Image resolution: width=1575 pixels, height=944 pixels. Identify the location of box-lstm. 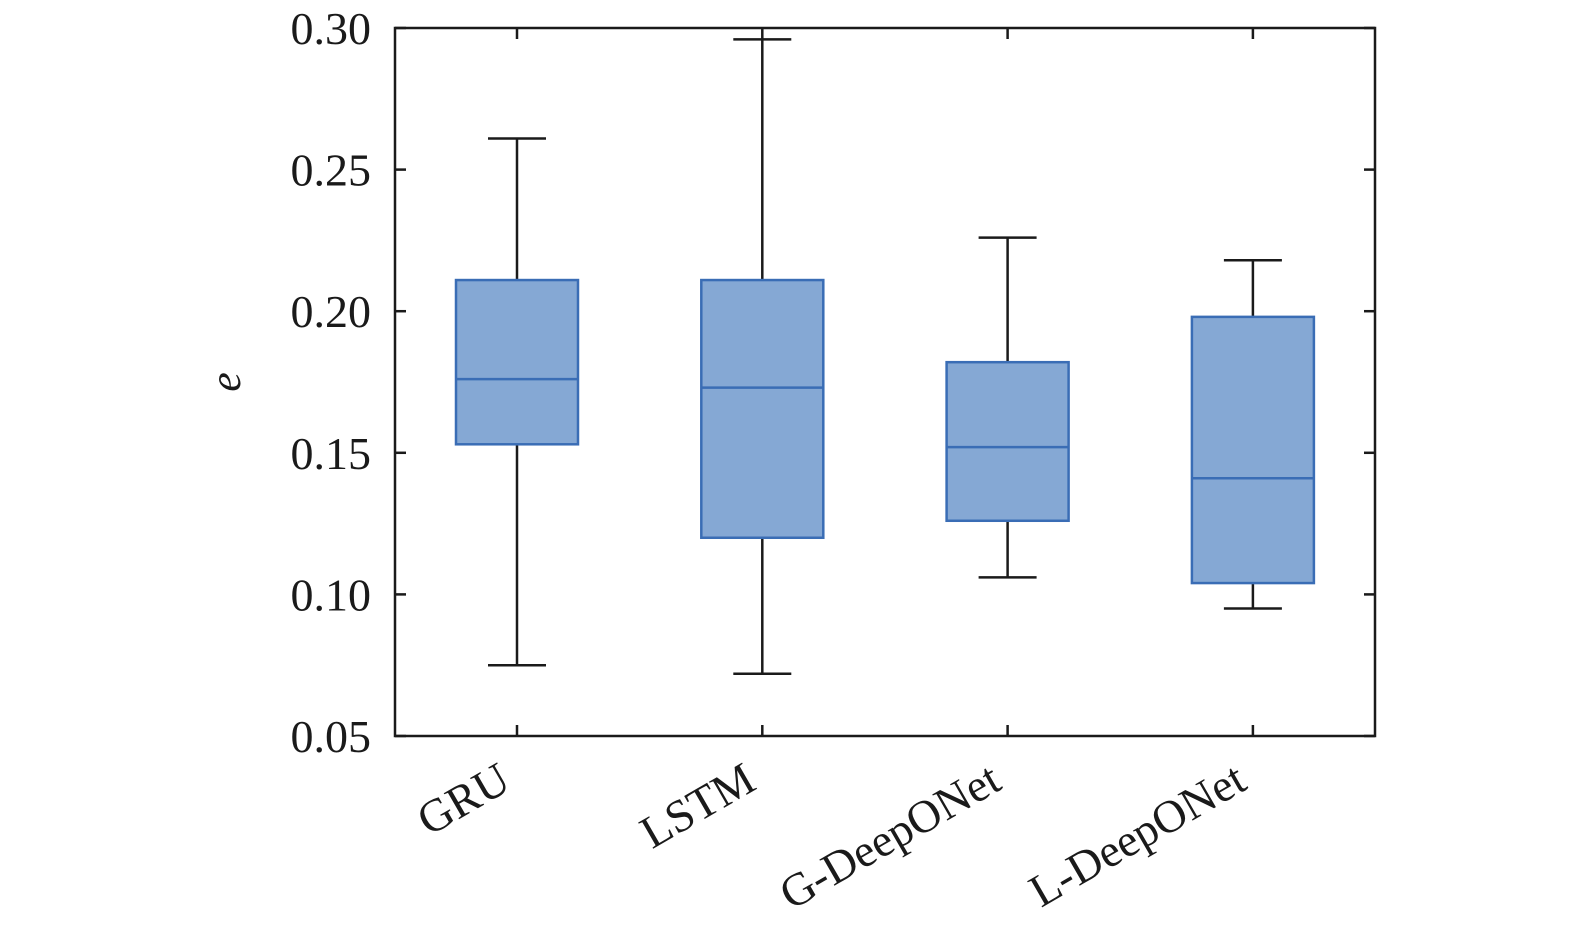
(762, 356).